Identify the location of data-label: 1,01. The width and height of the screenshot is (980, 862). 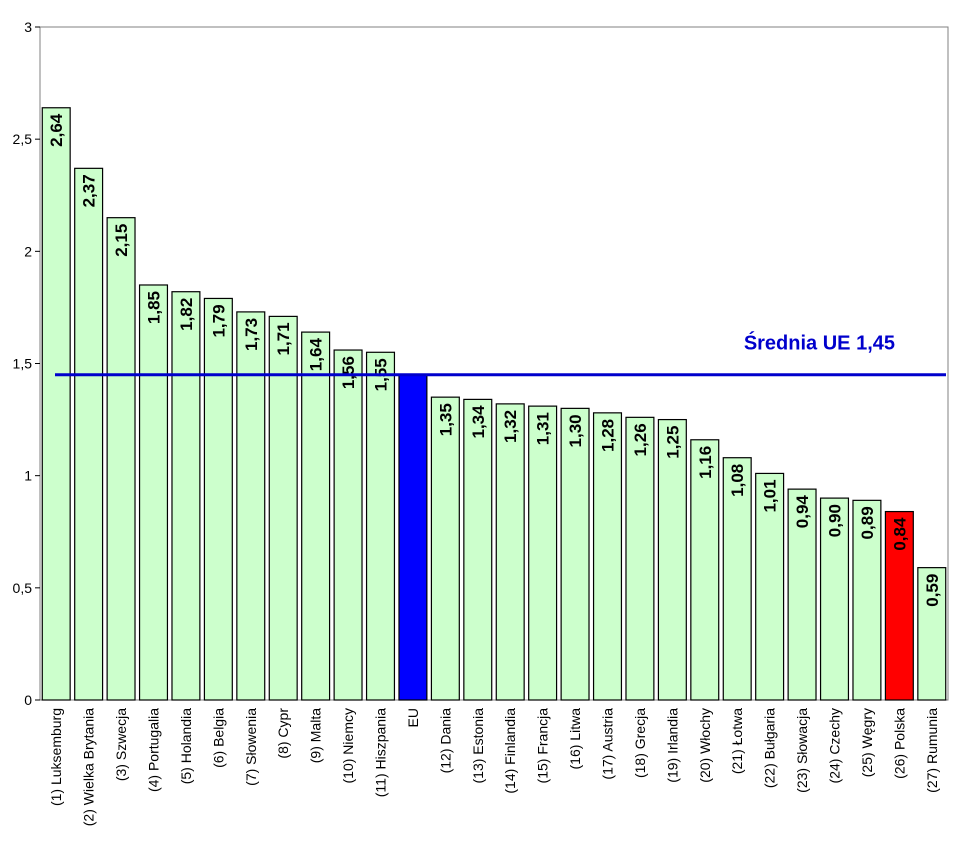
(770, 495).